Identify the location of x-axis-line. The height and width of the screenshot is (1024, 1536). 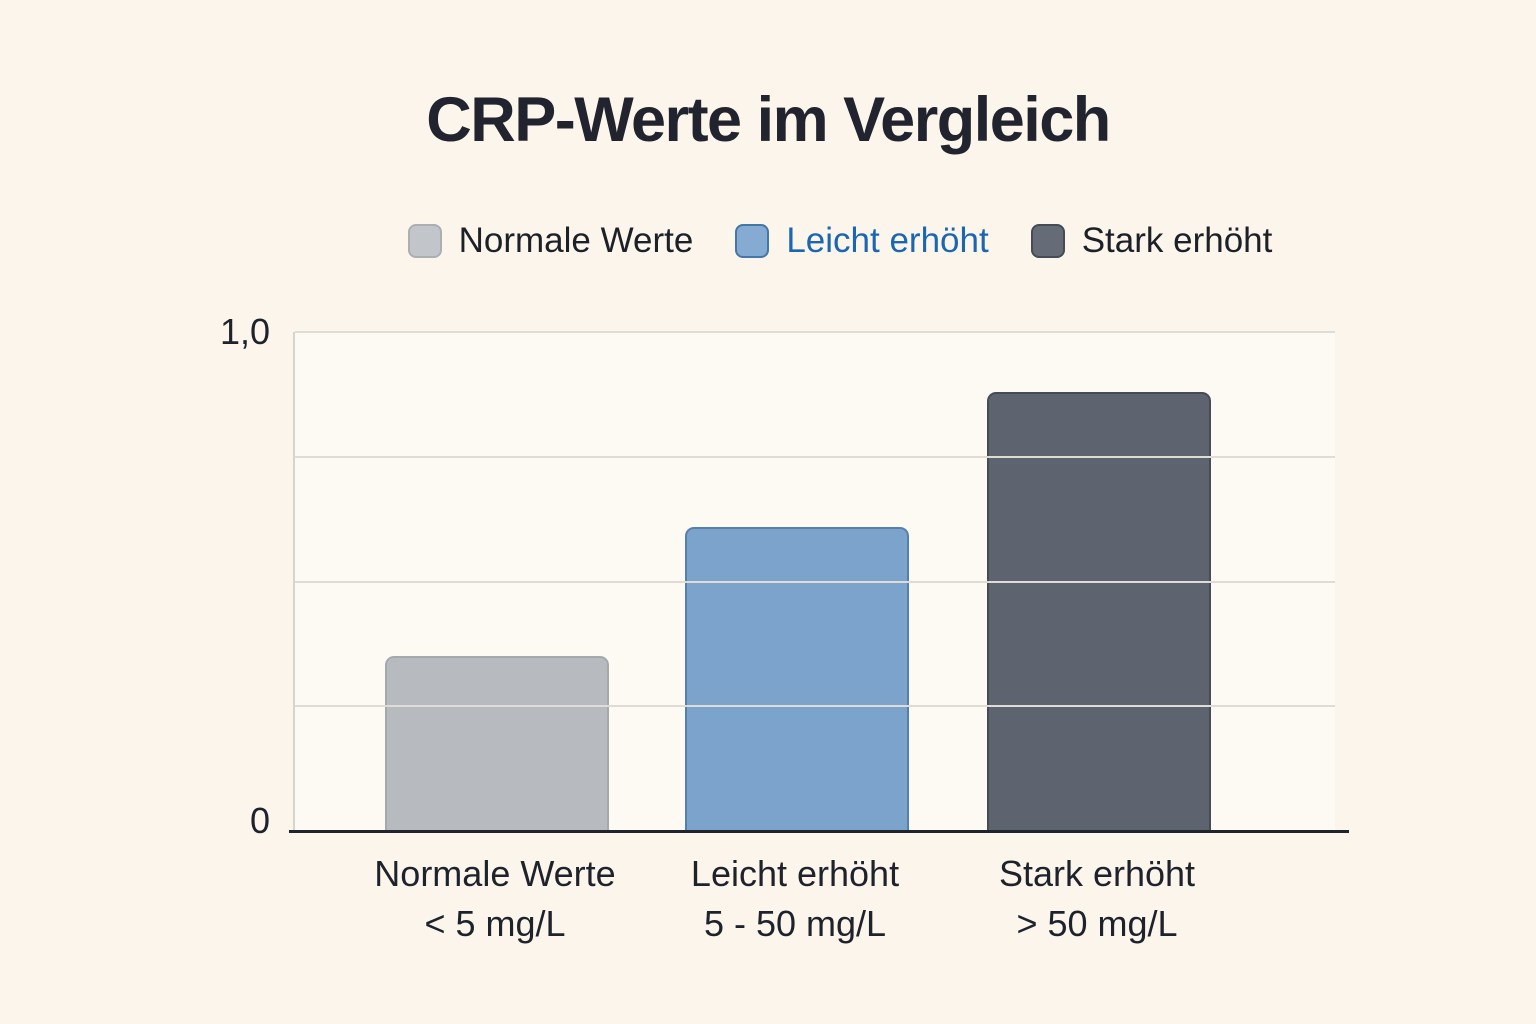
(819, 831).